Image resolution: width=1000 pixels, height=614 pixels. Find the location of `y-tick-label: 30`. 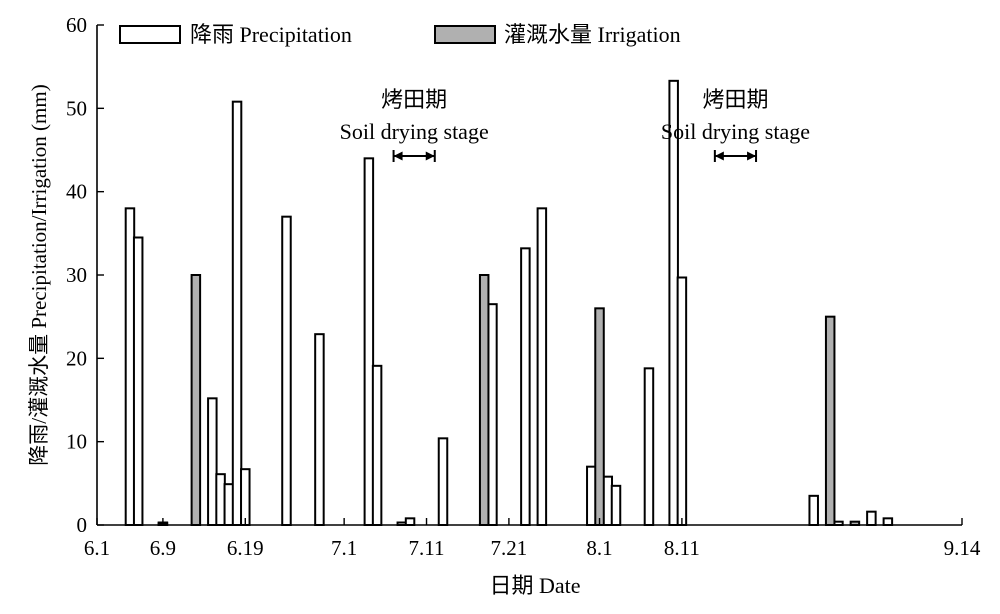

y-tick-label: 30 is located at coordinates (76, 275).